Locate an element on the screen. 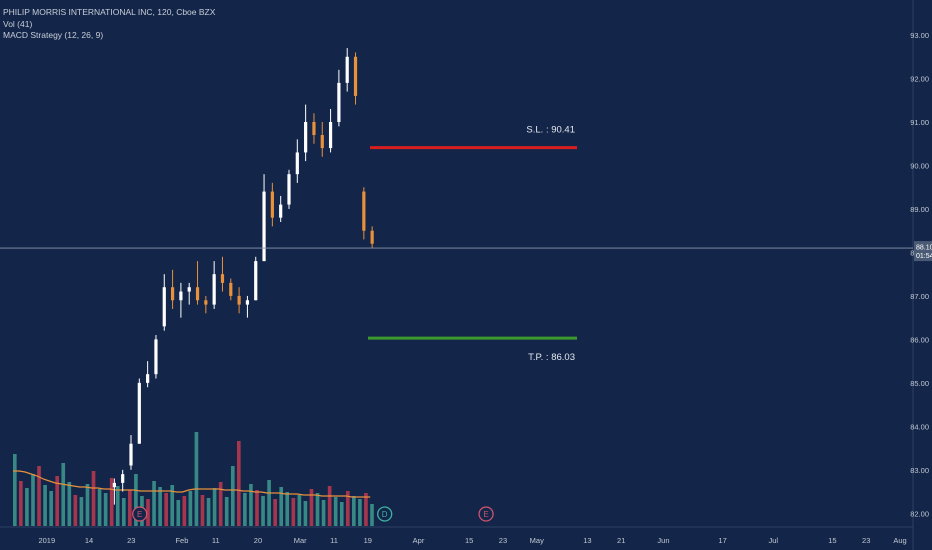  current-price-badge is located at coordinates (923, 251).